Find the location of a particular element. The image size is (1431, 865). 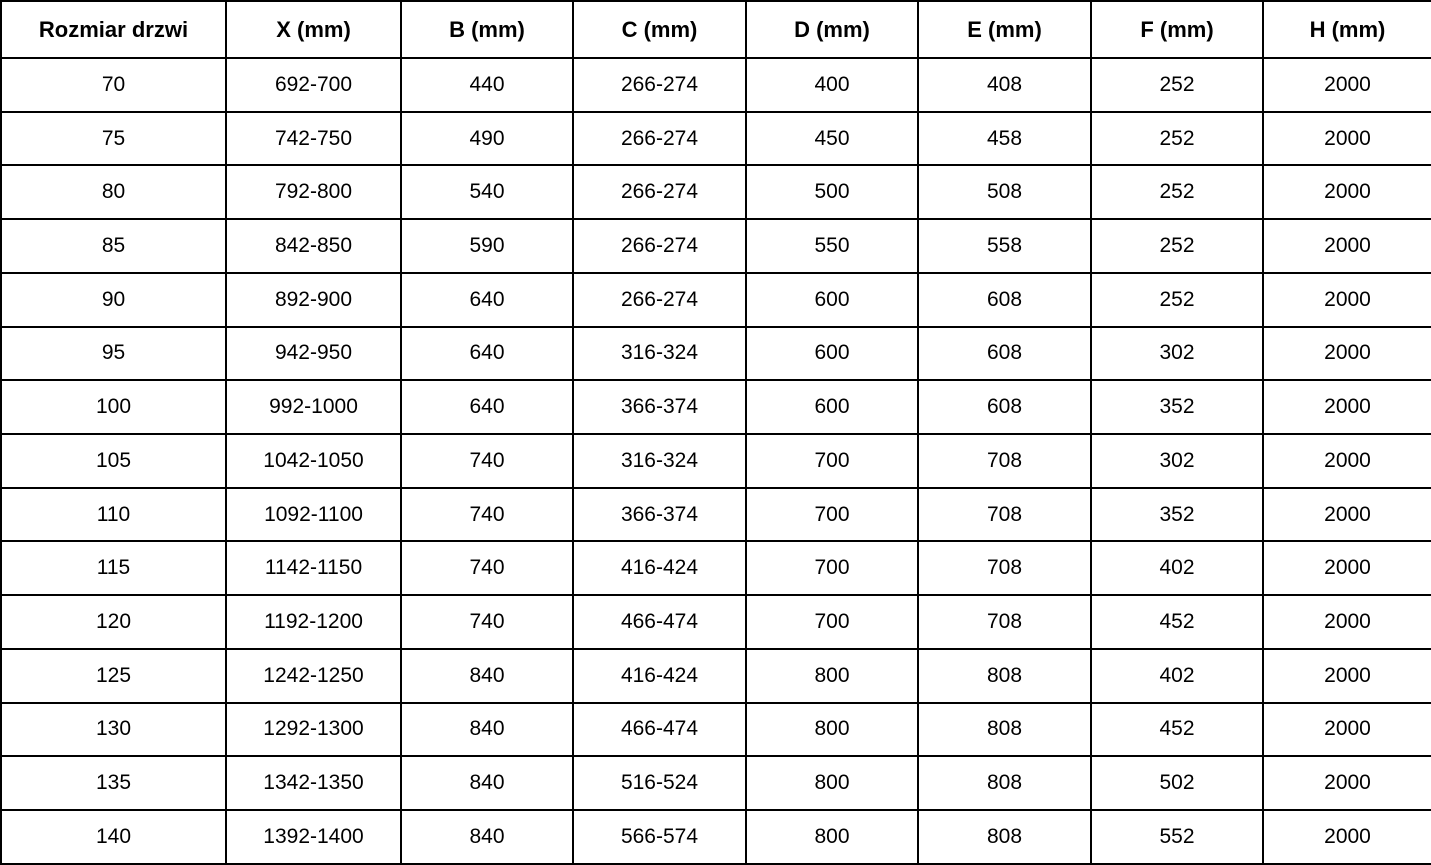

table-cell: 408 is located at coordinates (1004, 85).